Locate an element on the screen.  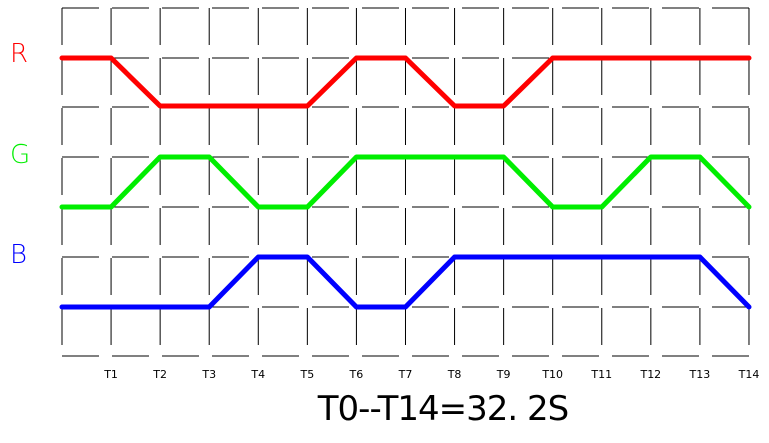
time-label: T2 is located at coordinates (159, 374).